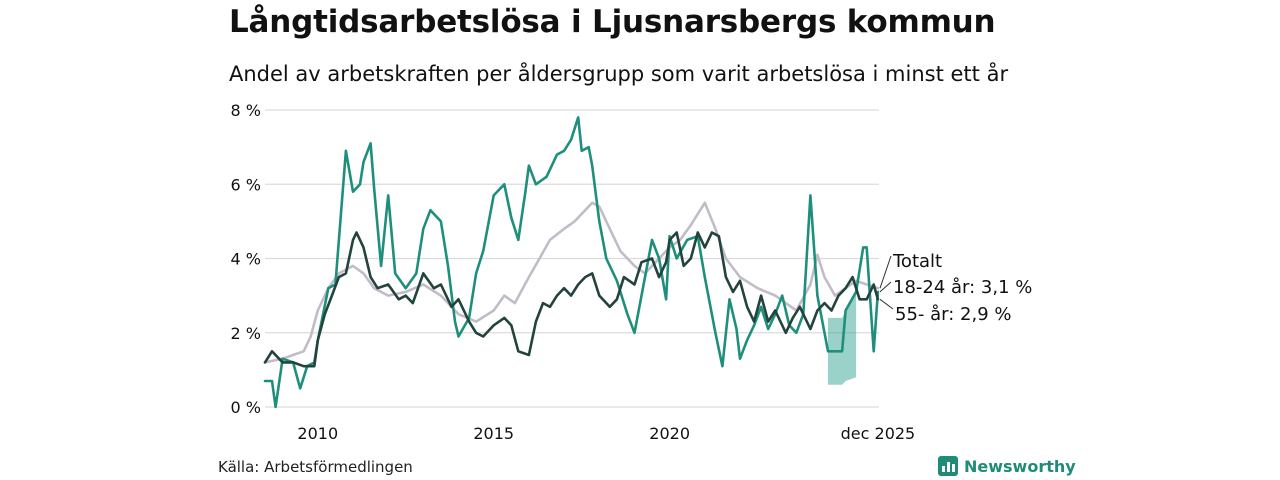 This screenshot has width=1280, height=480. I want to click on brand-logo: Newsworthy, so click(1007, 466).